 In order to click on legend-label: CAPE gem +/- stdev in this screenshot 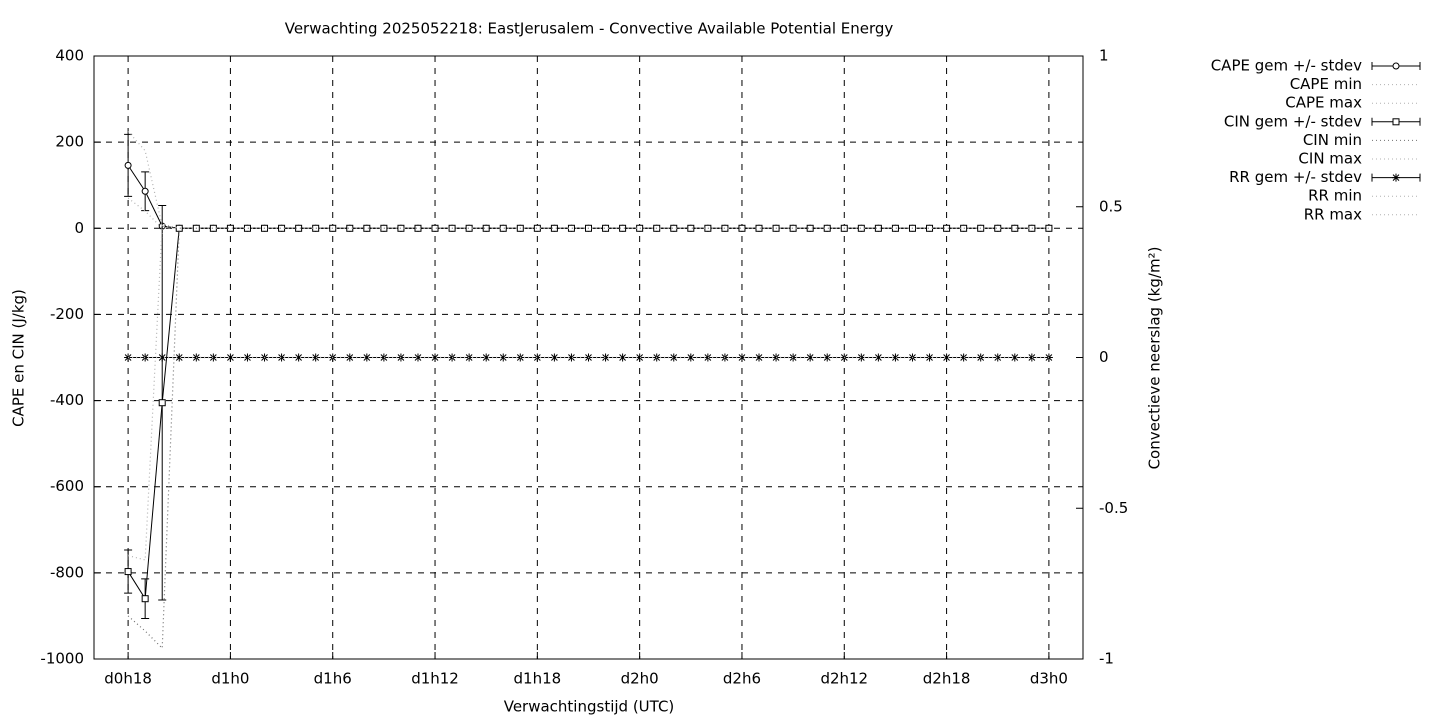, I will do `click(1286, 66)`.